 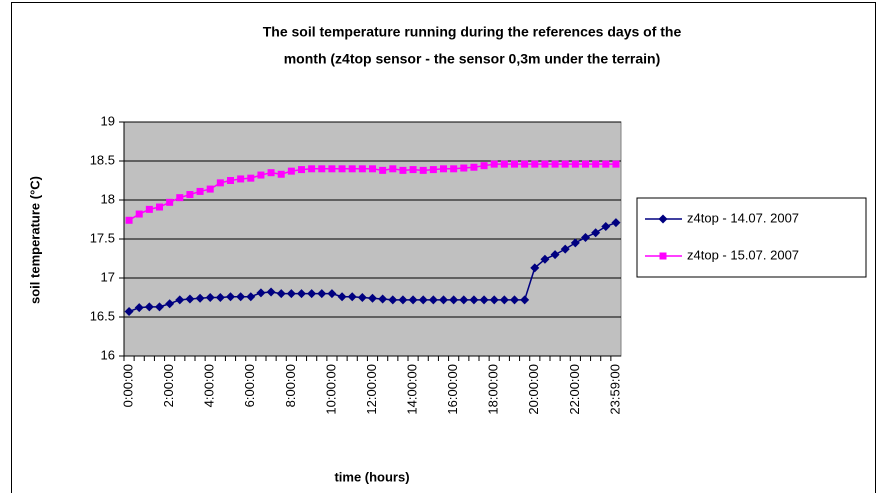 I want to click on x-tick-label: 23:59:00, so click(x=614, y=389).